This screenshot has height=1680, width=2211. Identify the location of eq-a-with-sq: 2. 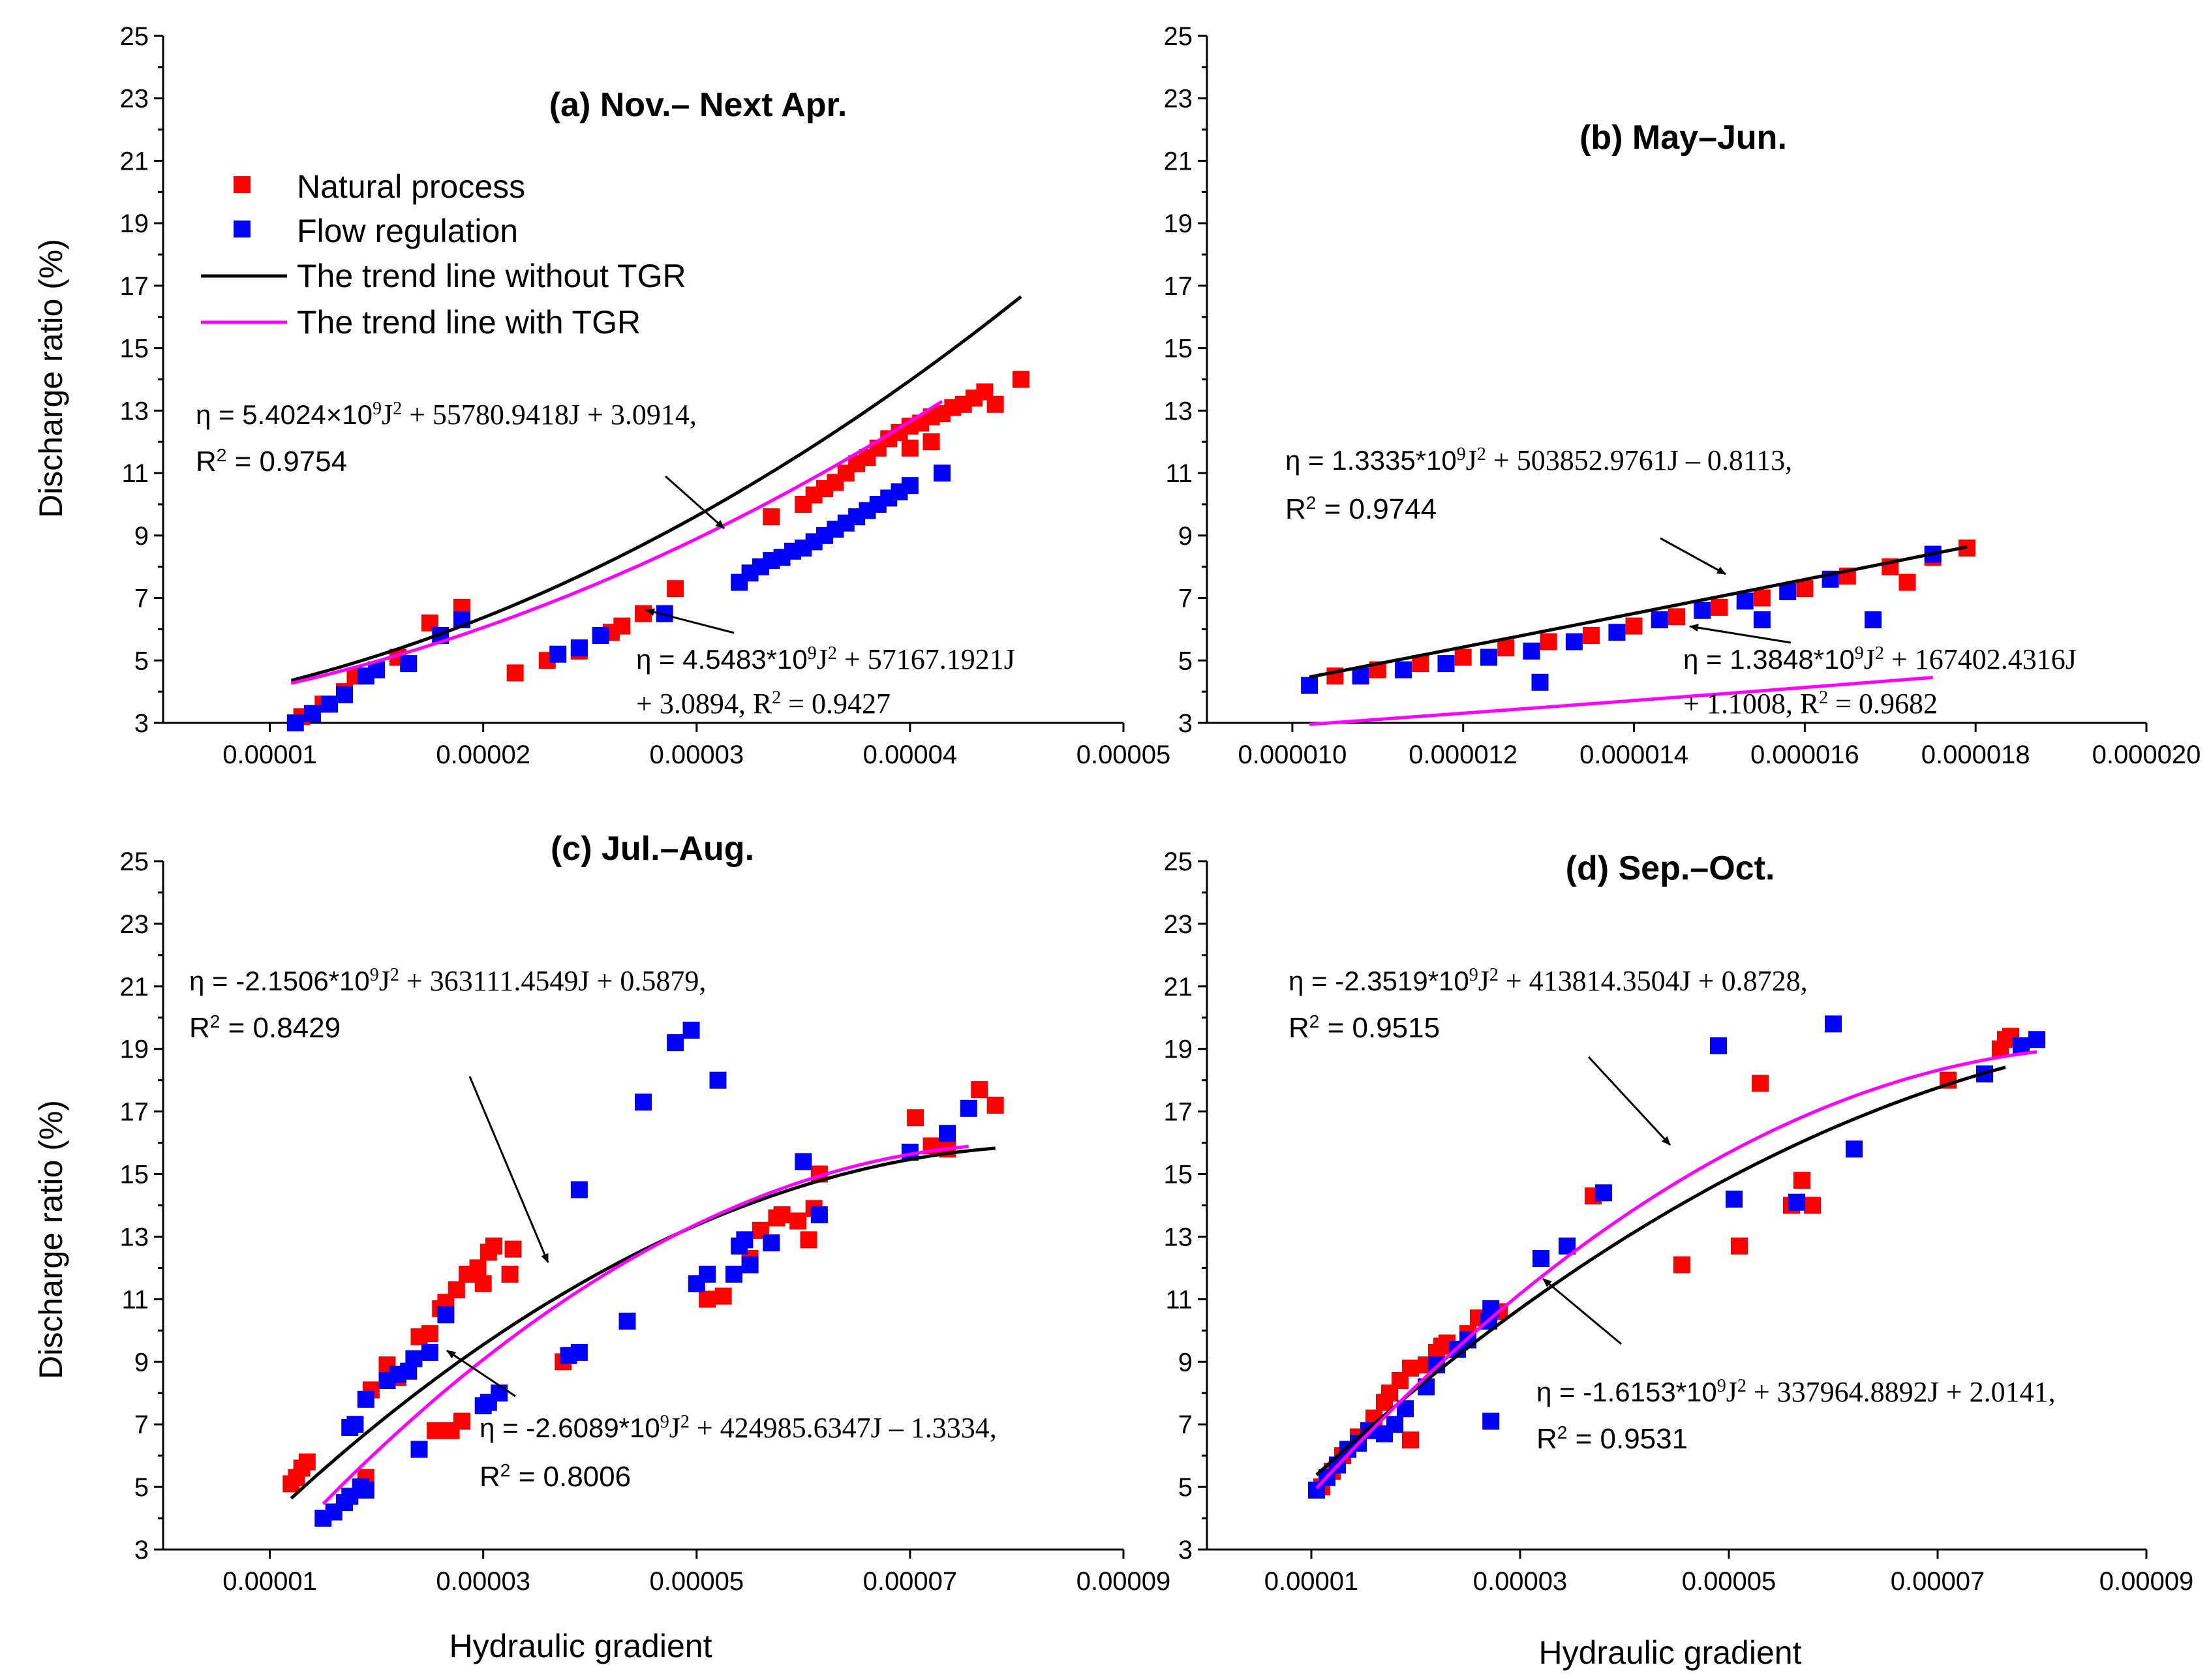
(832, 654).